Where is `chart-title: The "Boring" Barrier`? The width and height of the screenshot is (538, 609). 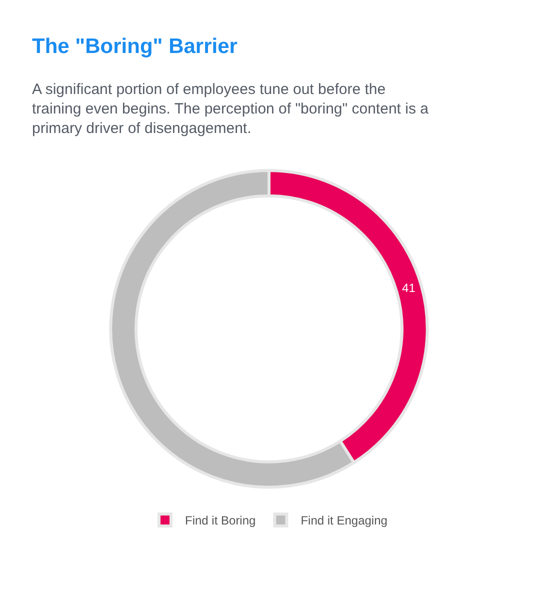 chart-title: The "Boring" Barrier is located at coordinates (135, 46).